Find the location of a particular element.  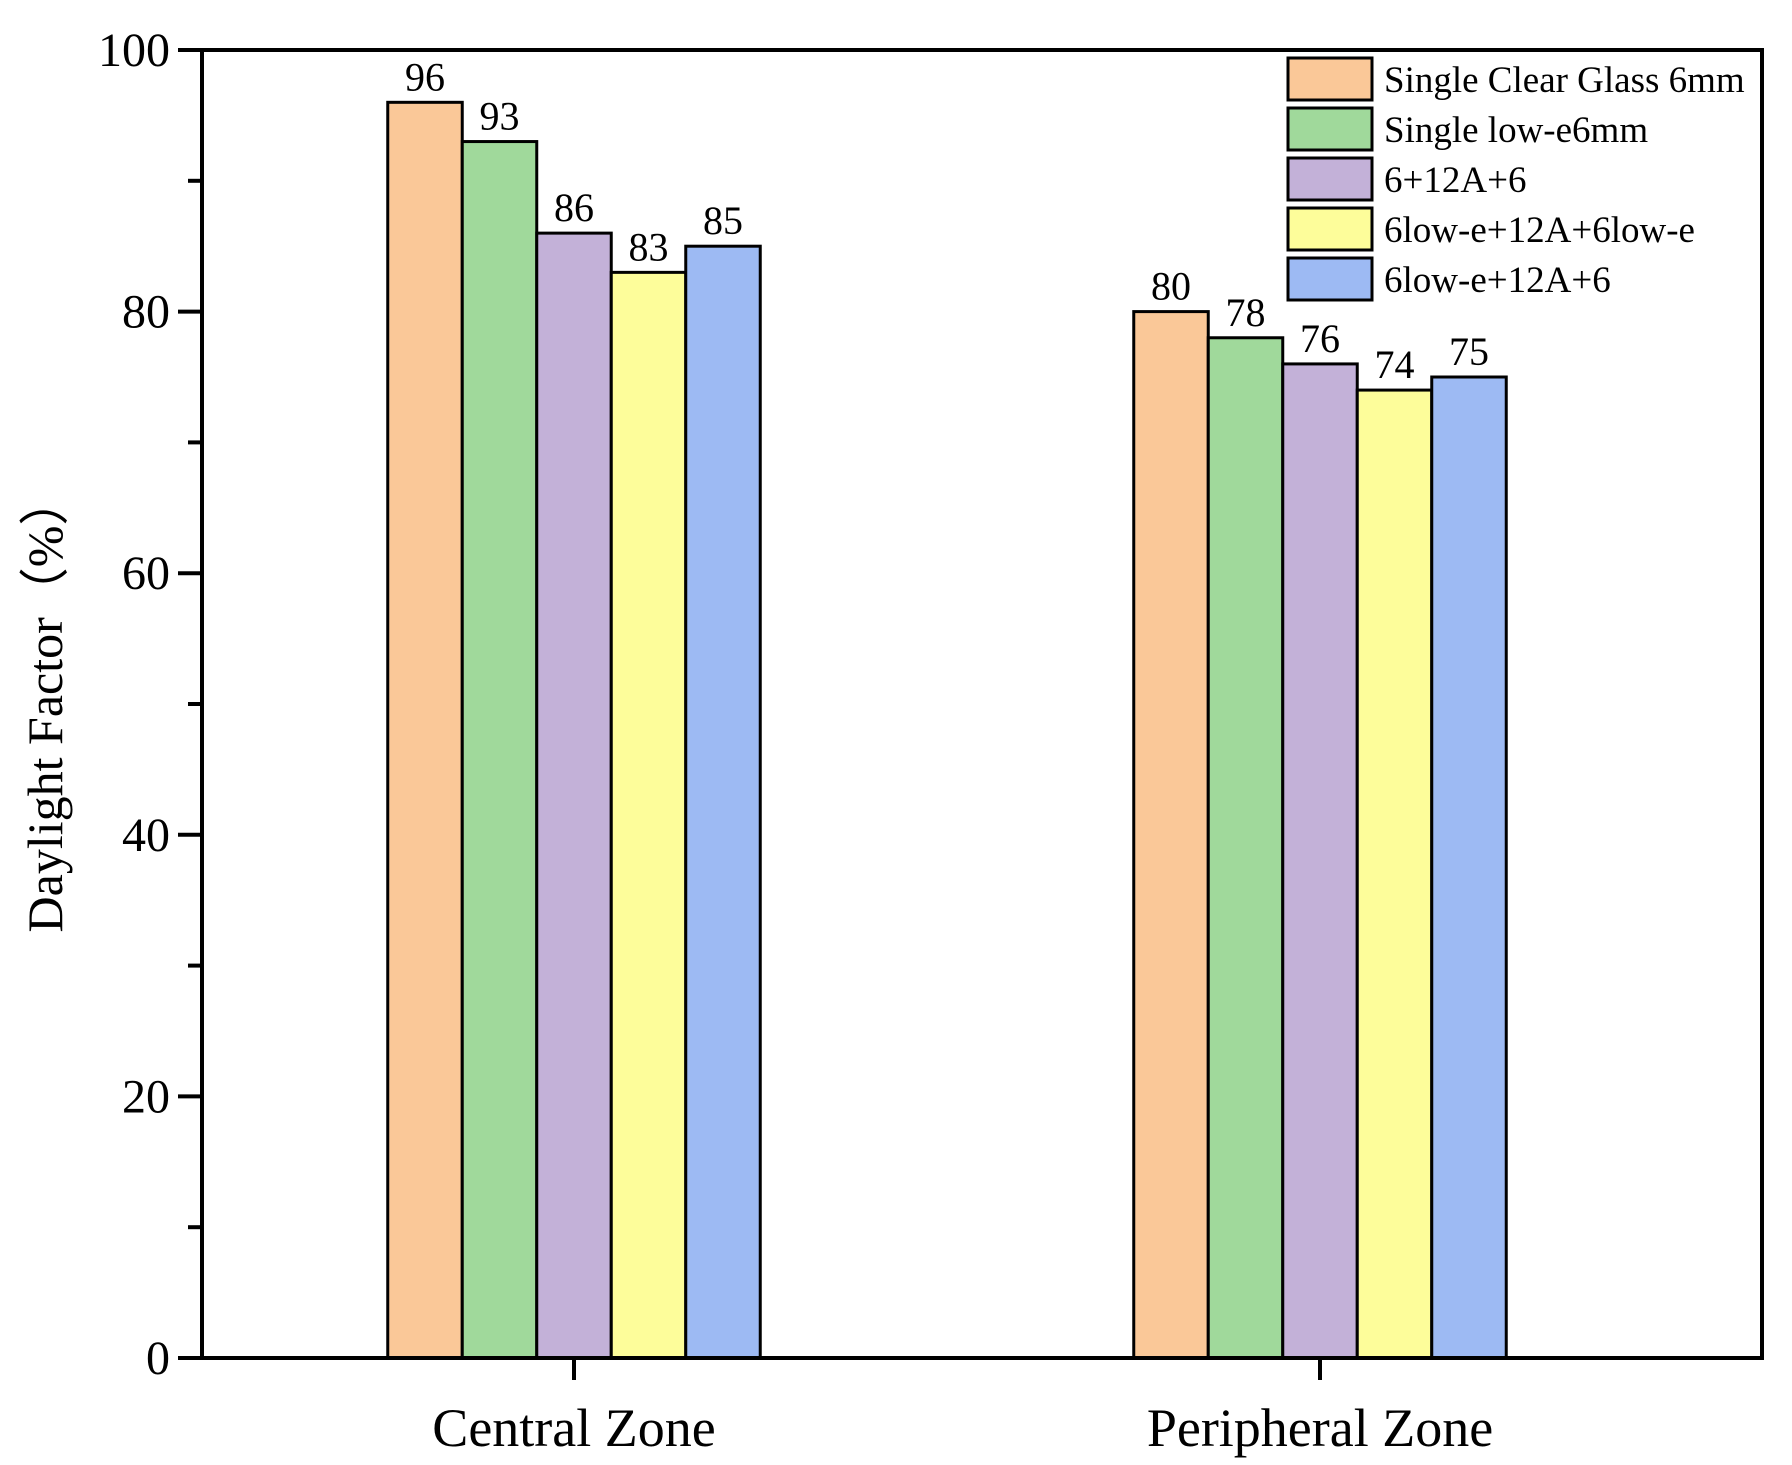

legend-label: 6low-e+12A+6low-e is located at coordinates (1539, 230).